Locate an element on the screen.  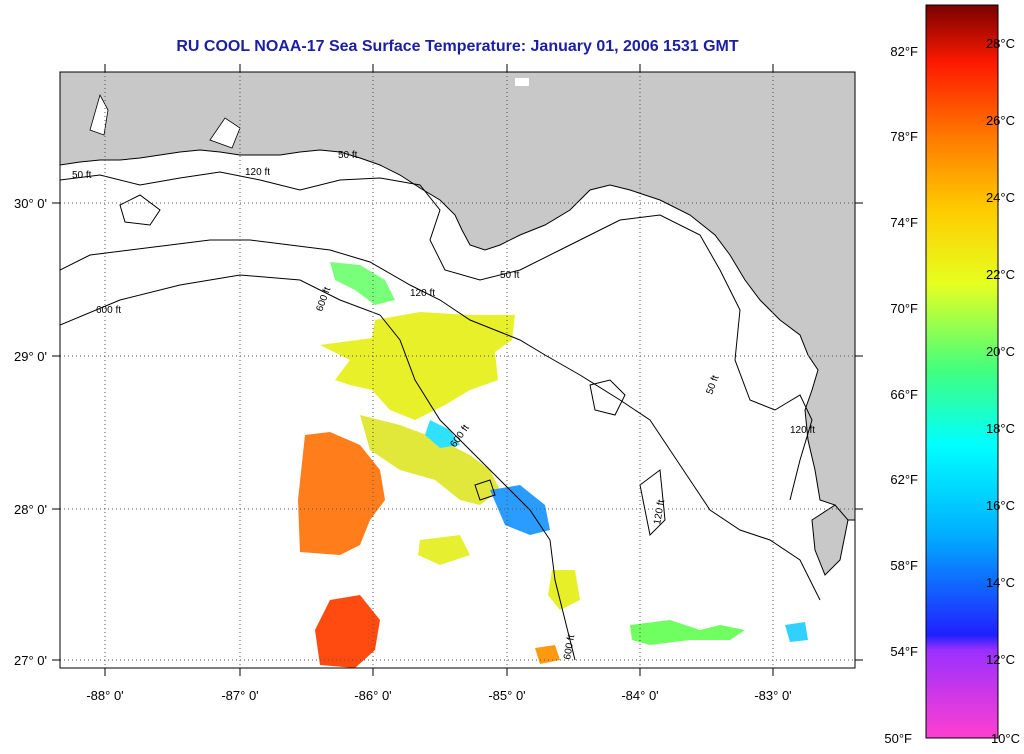
lat-label: 27° 0' is located at coordinates (30, 660).